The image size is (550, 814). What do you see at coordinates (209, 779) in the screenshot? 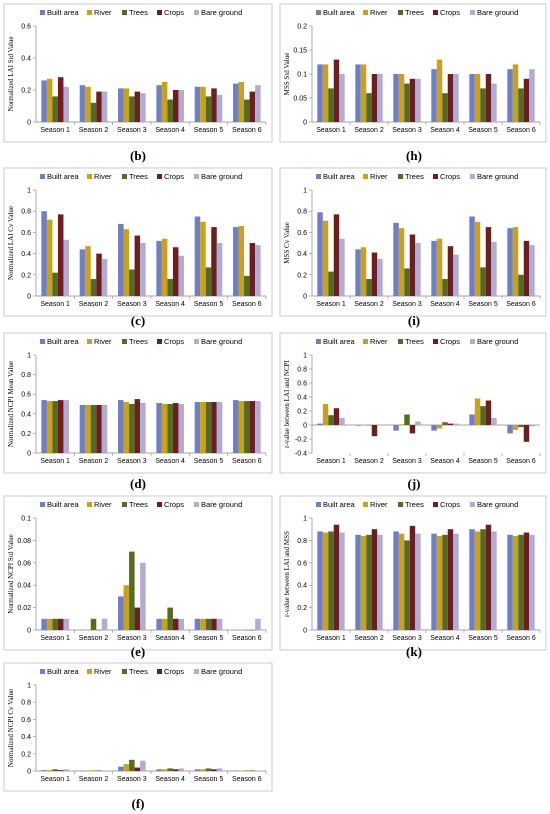
I see `x-tick-label: Season 5` at bounding box center [209, 779].